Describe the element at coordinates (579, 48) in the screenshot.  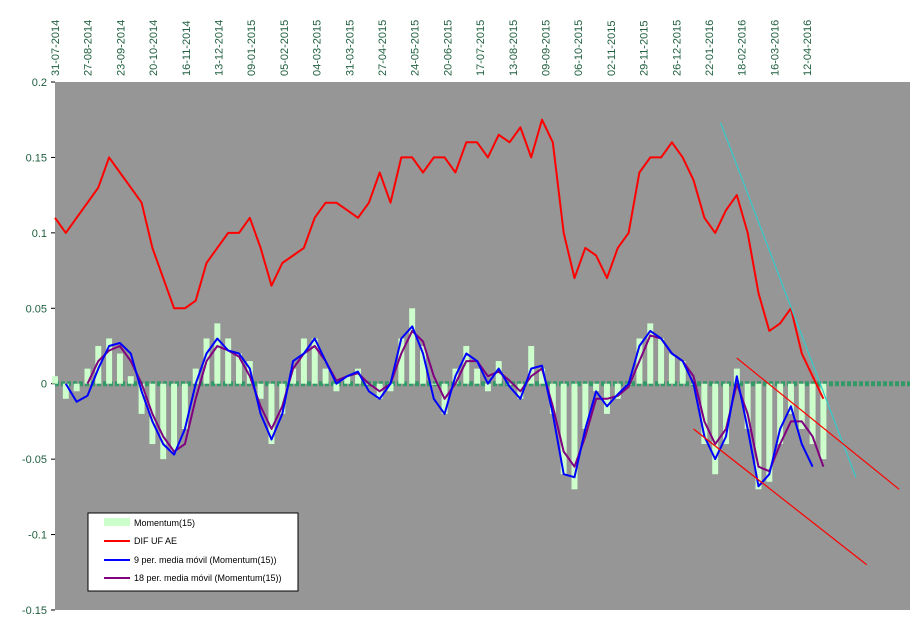
I see `x-tick-label: 06-10-2015` at that location.